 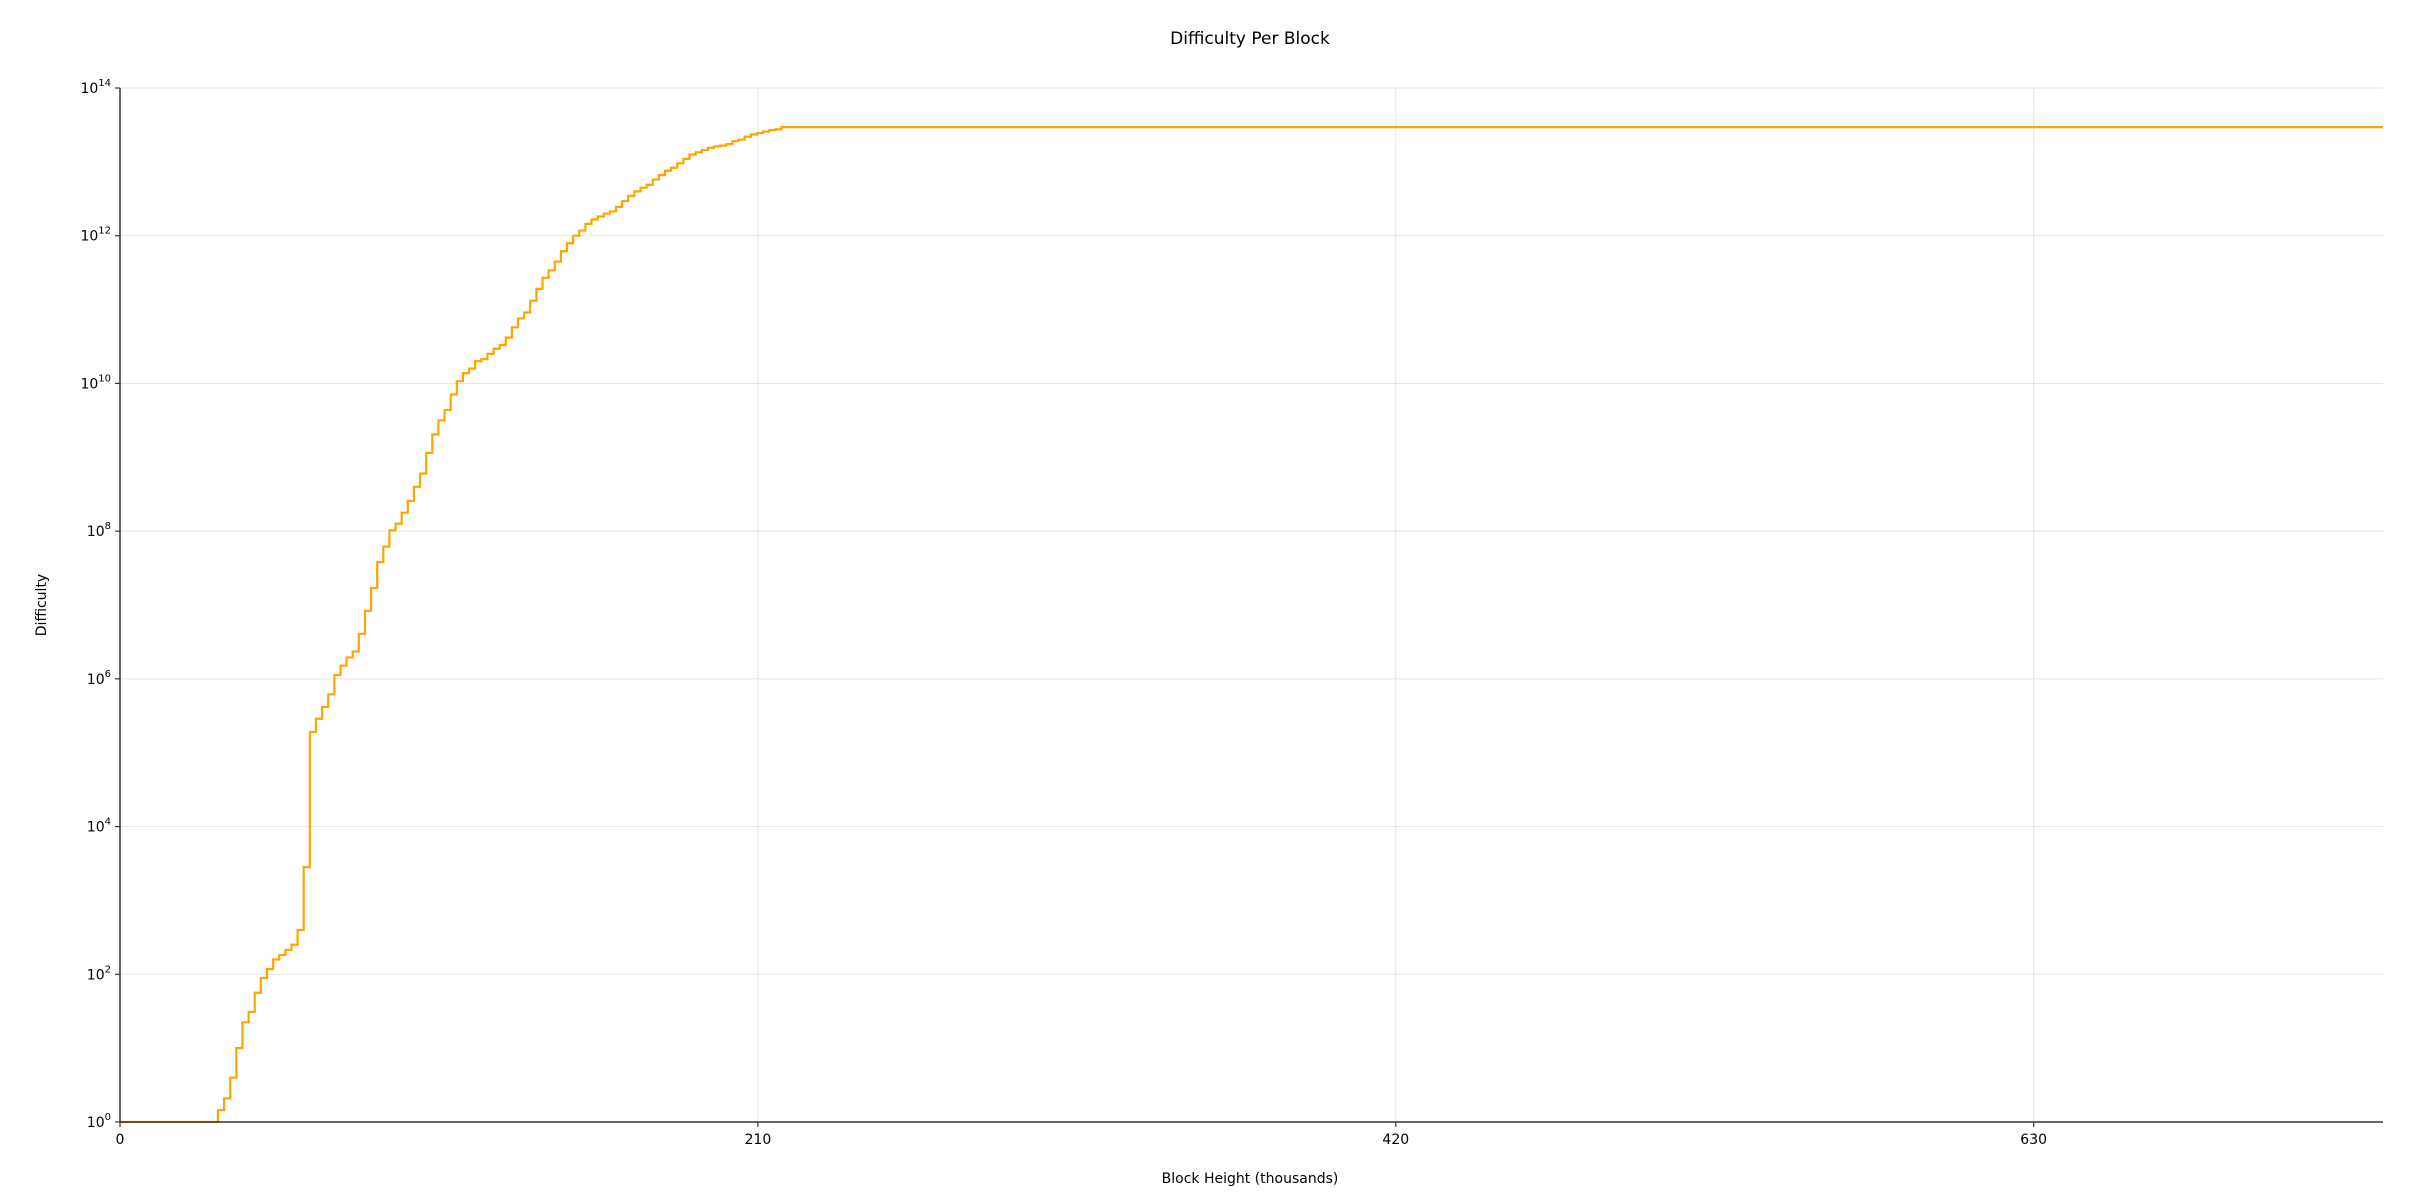 What do you see at coordinates (2033, 1140) in the screenshot?
I see `x-tick-label: 630` at bounding box center [2033, 1140].